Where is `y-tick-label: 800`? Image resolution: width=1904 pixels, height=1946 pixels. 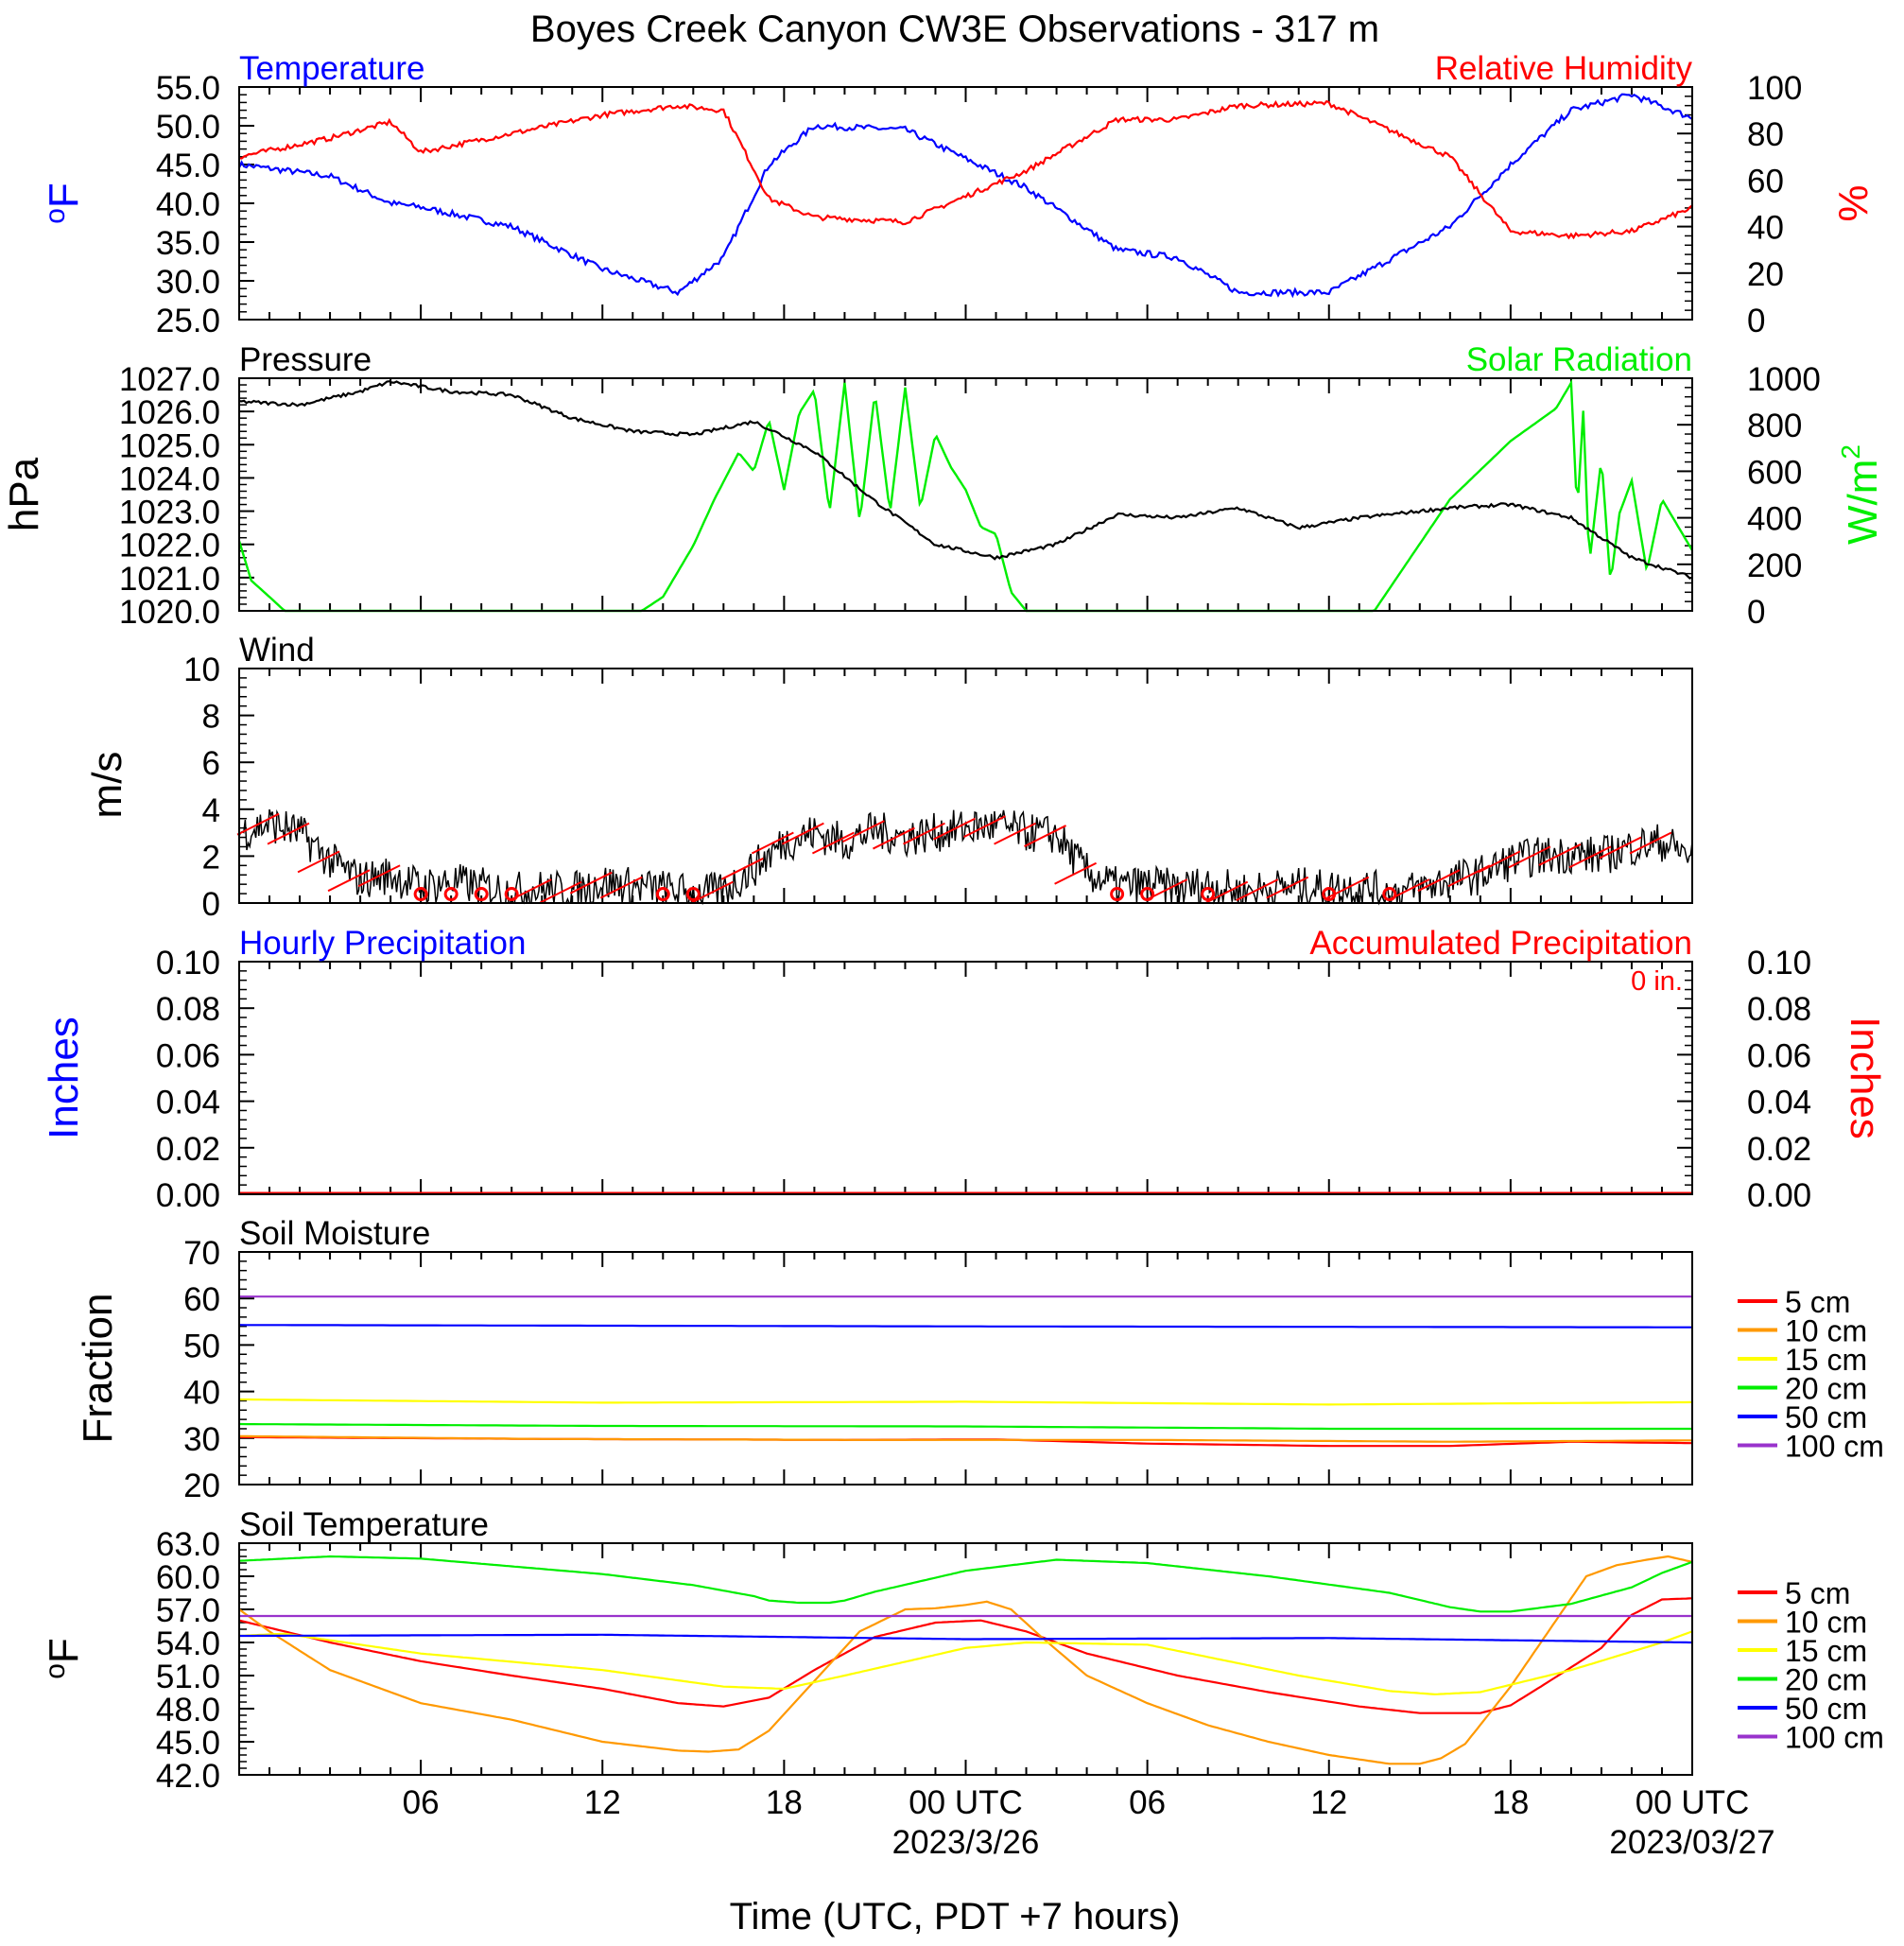 y-tick-label: 800 is located at coordinates (1774, 426).